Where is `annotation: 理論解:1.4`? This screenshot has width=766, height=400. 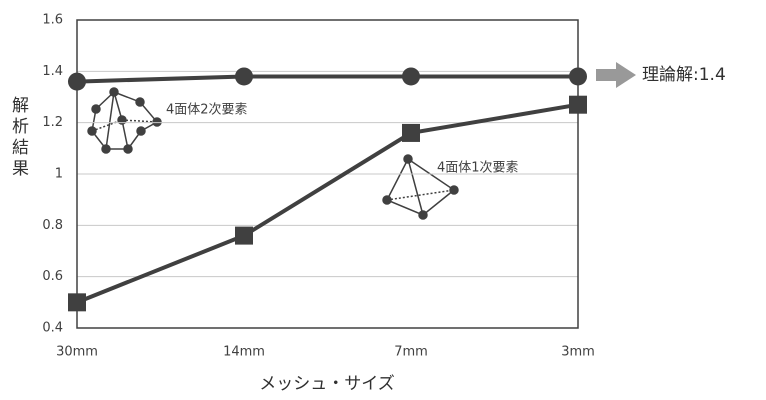 annotation: 理論解:1.4 is located at coordinates (684, 75).